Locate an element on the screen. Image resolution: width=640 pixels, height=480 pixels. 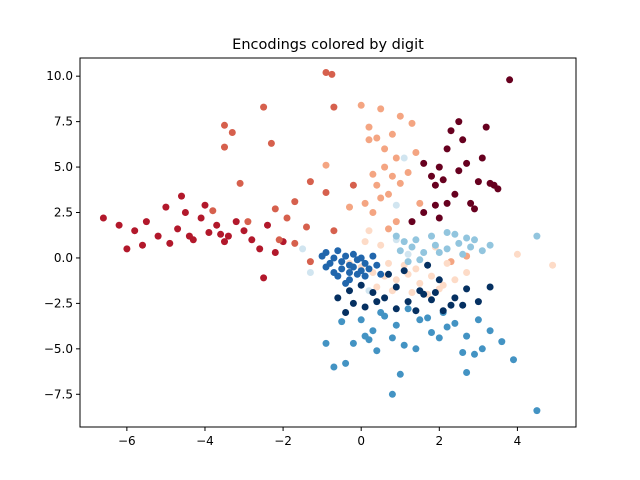
y-tick-label: 2.5 is located at coordinates (63, 213).